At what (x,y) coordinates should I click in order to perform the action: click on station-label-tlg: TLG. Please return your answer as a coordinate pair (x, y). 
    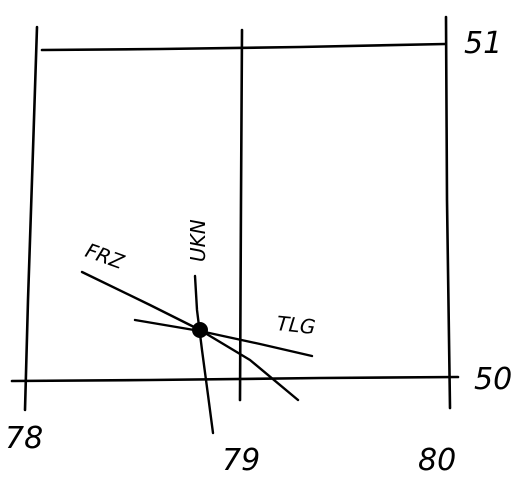
    Looking at the image, I should click on (295, 325).